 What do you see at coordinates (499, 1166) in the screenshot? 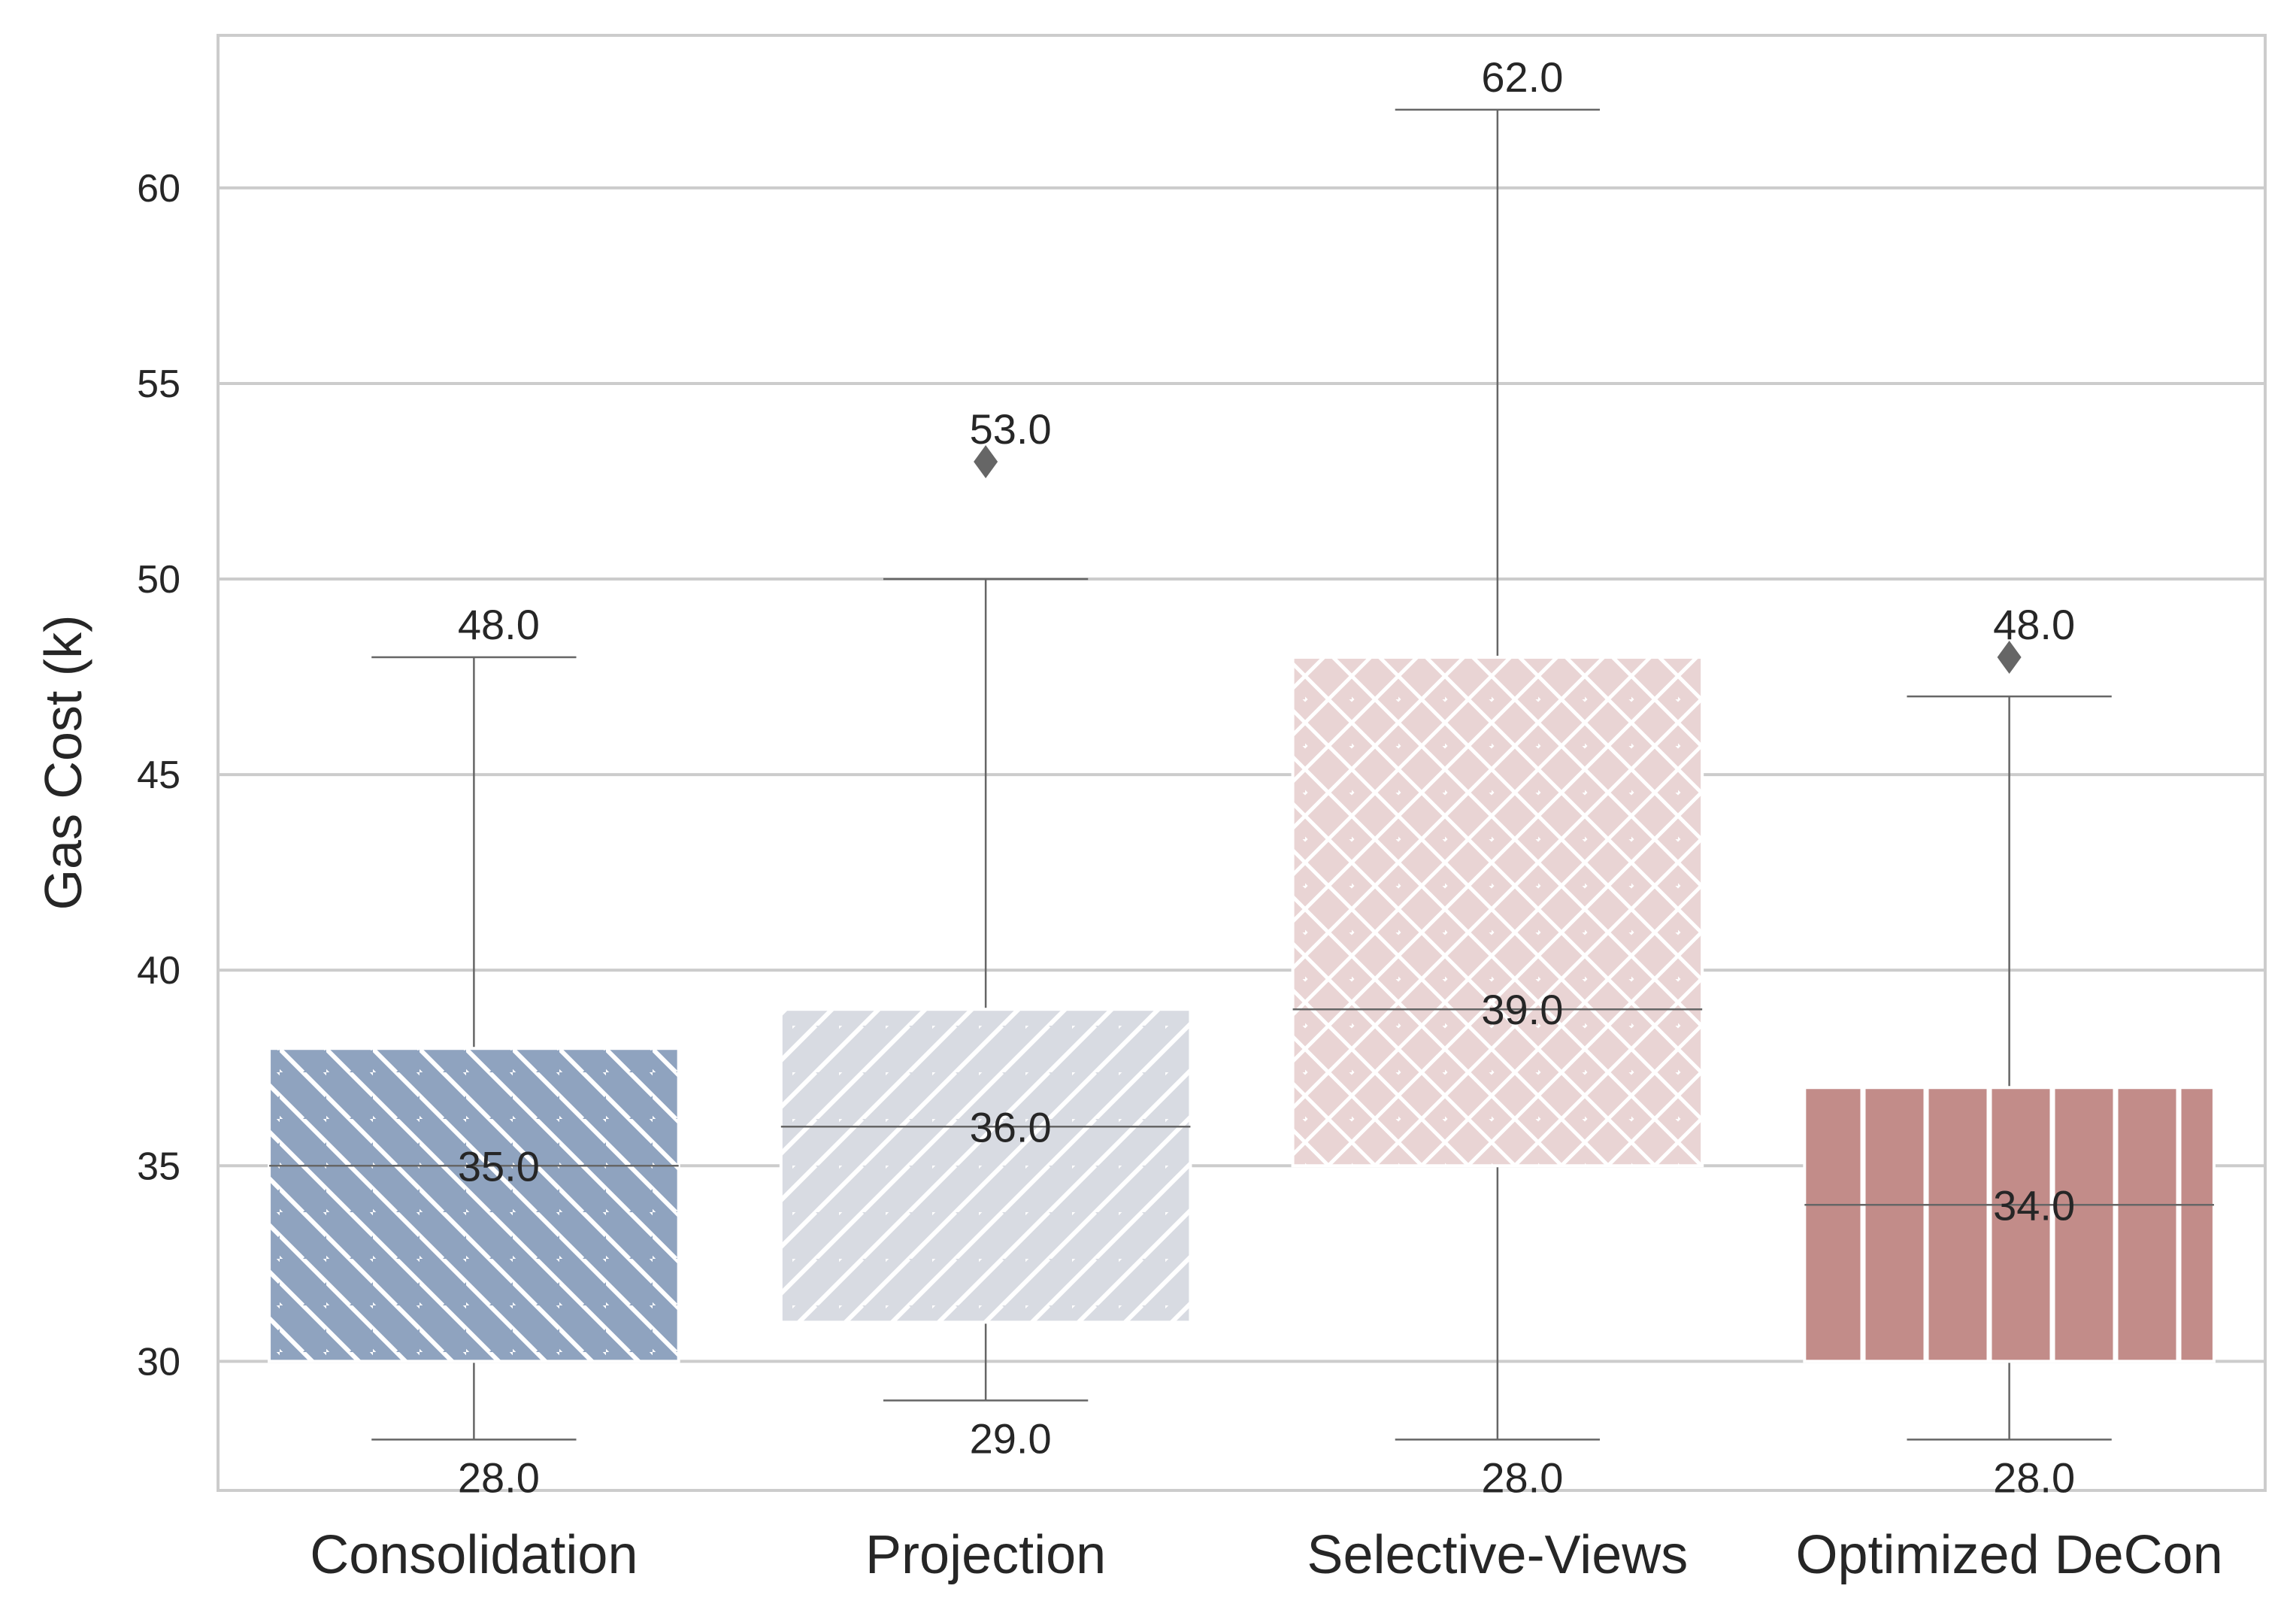
I see `value-label-median-1: 35.0` at bounding box center [499, 1166].